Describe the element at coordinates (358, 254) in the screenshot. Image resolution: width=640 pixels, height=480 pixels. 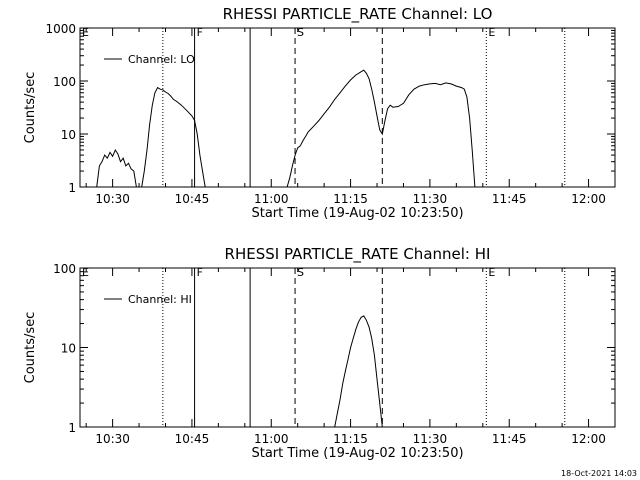
I see `chart-title: RHESSI PARTICLE_RATE Channel: HI` at that location.